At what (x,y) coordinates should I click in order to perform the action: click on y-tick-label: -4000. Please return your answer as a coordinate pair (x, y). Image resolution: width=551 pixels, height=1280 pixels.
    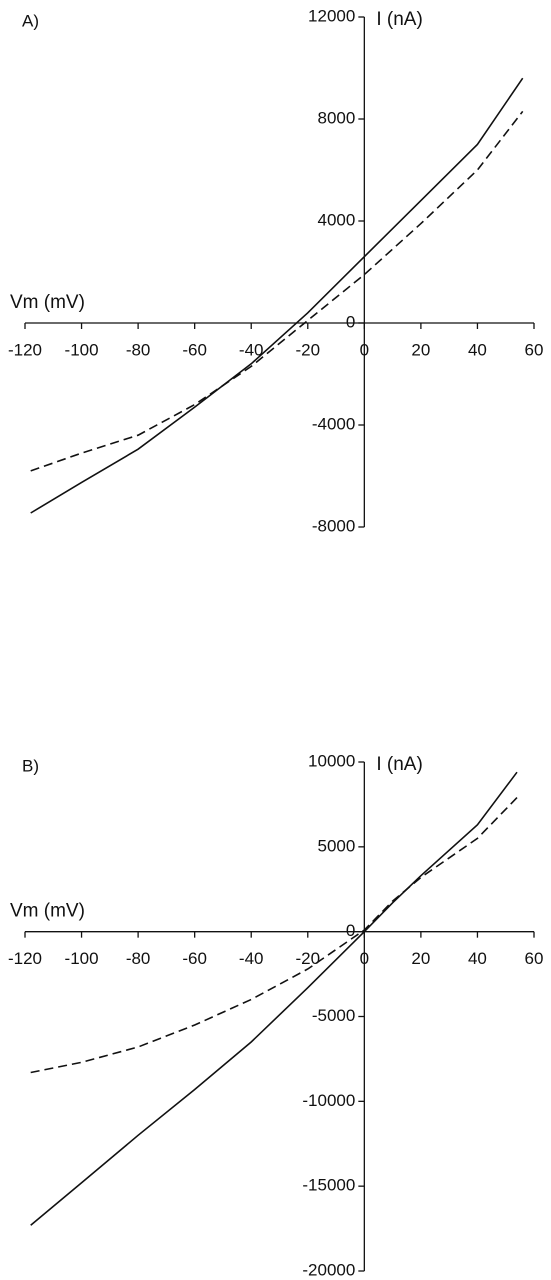
    Looking at the image, I should click on (333, 423).